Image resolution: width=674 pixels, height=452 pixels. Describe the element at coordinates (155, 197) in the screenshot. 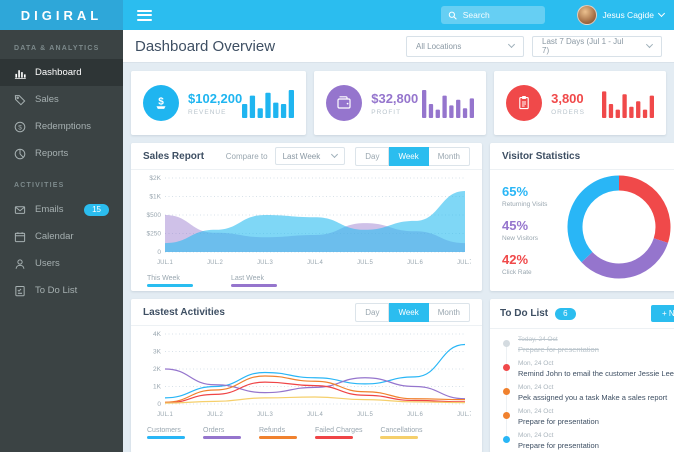

I see `svg-text: $1K` at that location.